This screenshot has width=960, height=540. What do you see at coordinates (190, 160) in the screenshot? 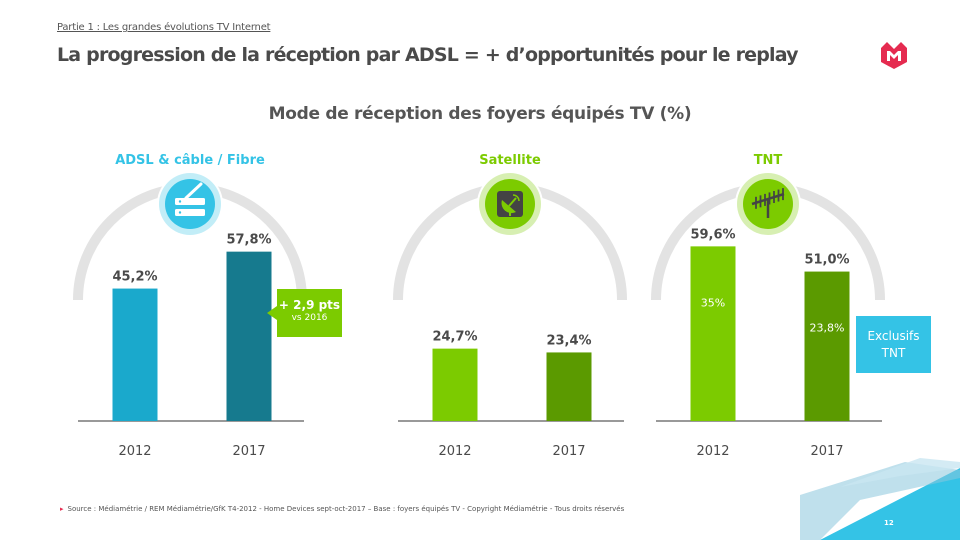
I see `panel-label-adsl: ADSL & câble / Fibre` at bounding box center [190, 160].